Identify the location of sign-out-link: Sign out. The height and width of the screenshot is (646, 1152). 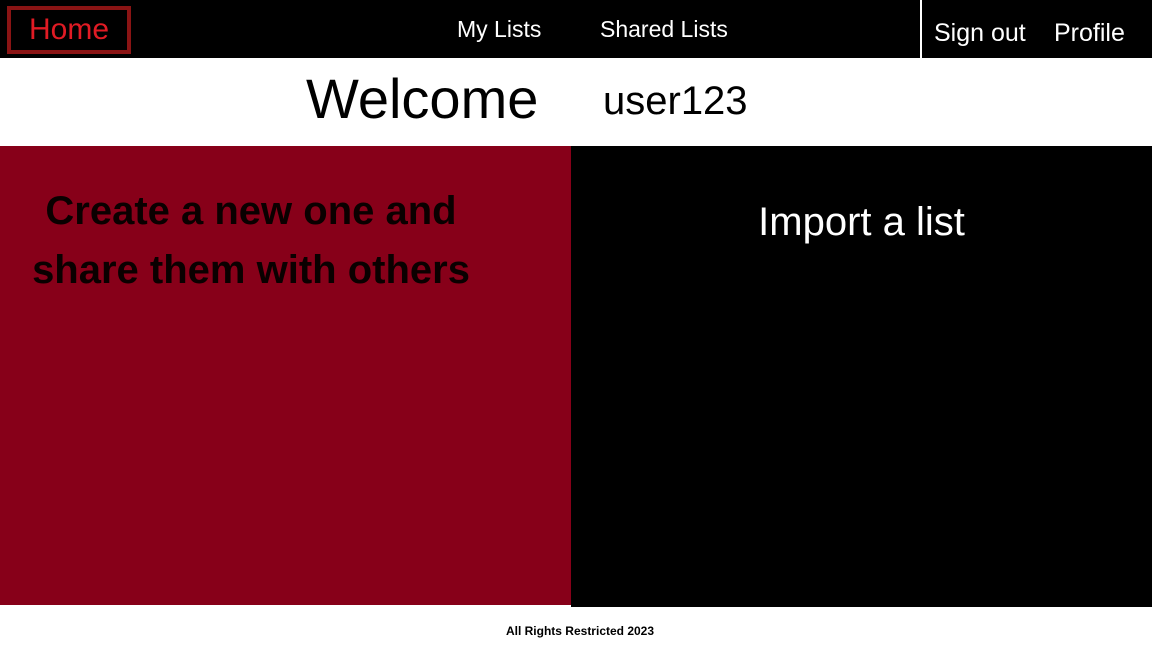
(980, 33).